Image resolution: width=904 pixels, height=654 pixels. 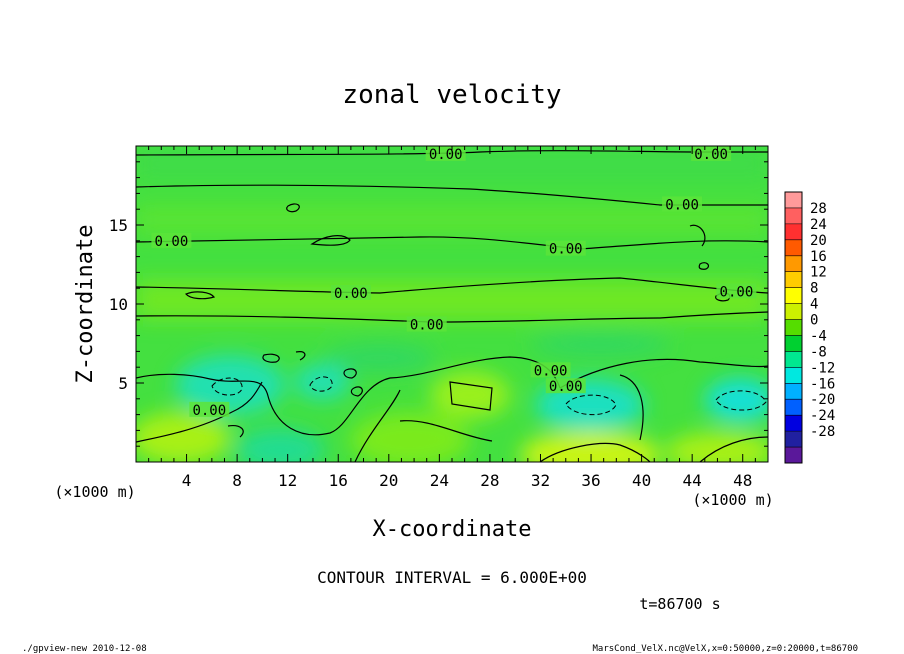 I want to click on x-tick-label: 48, so click(x=742, y=480).